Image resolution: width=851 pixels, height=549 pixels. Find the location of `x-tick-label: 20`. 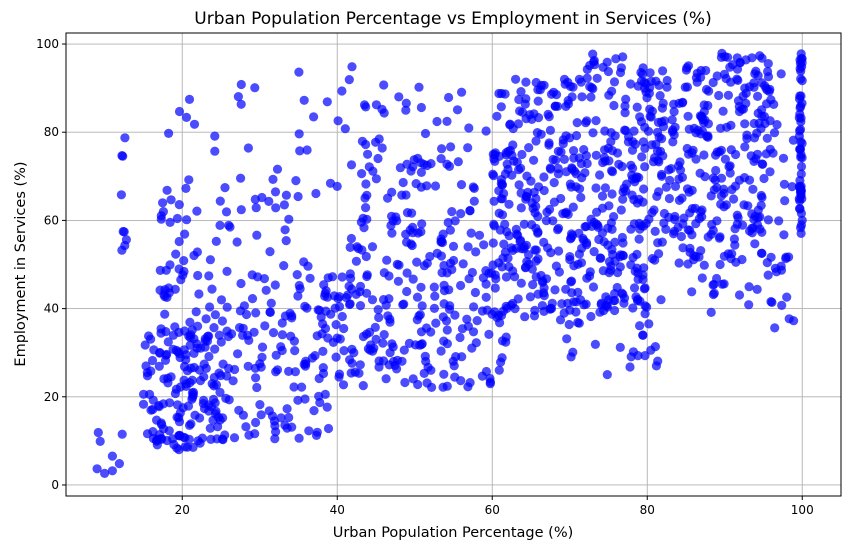

x-tick-label: 20 is located at coordinates (182, 510).